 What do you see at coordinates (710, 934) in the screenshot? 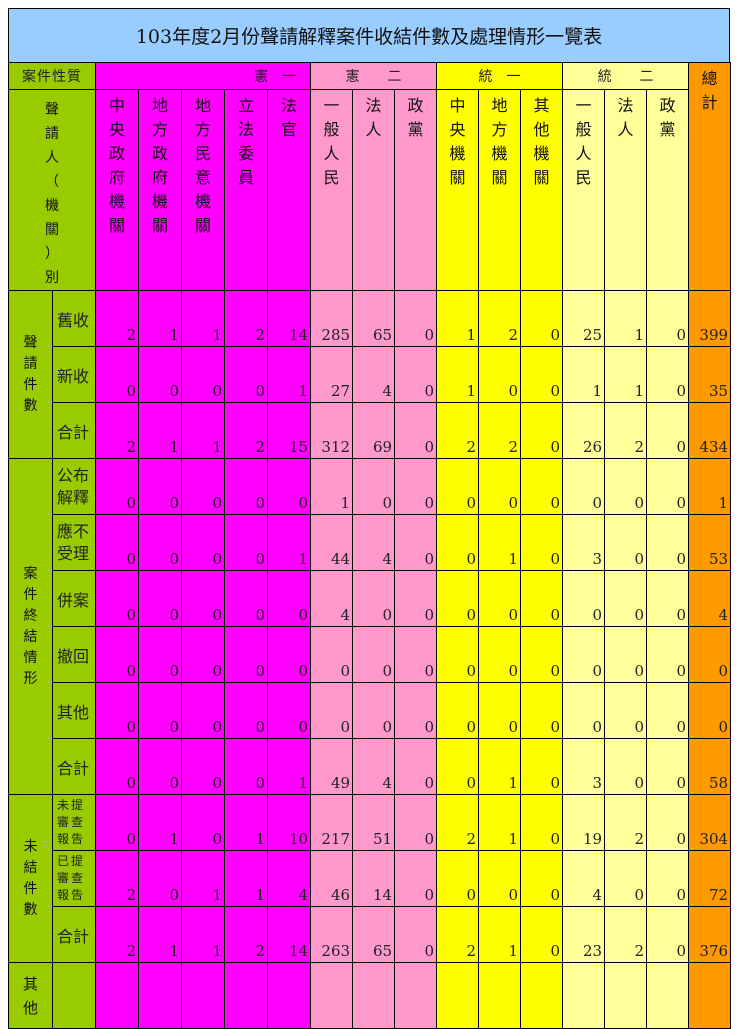
I see `total-cell: 376` at bounding box center [710, 934].